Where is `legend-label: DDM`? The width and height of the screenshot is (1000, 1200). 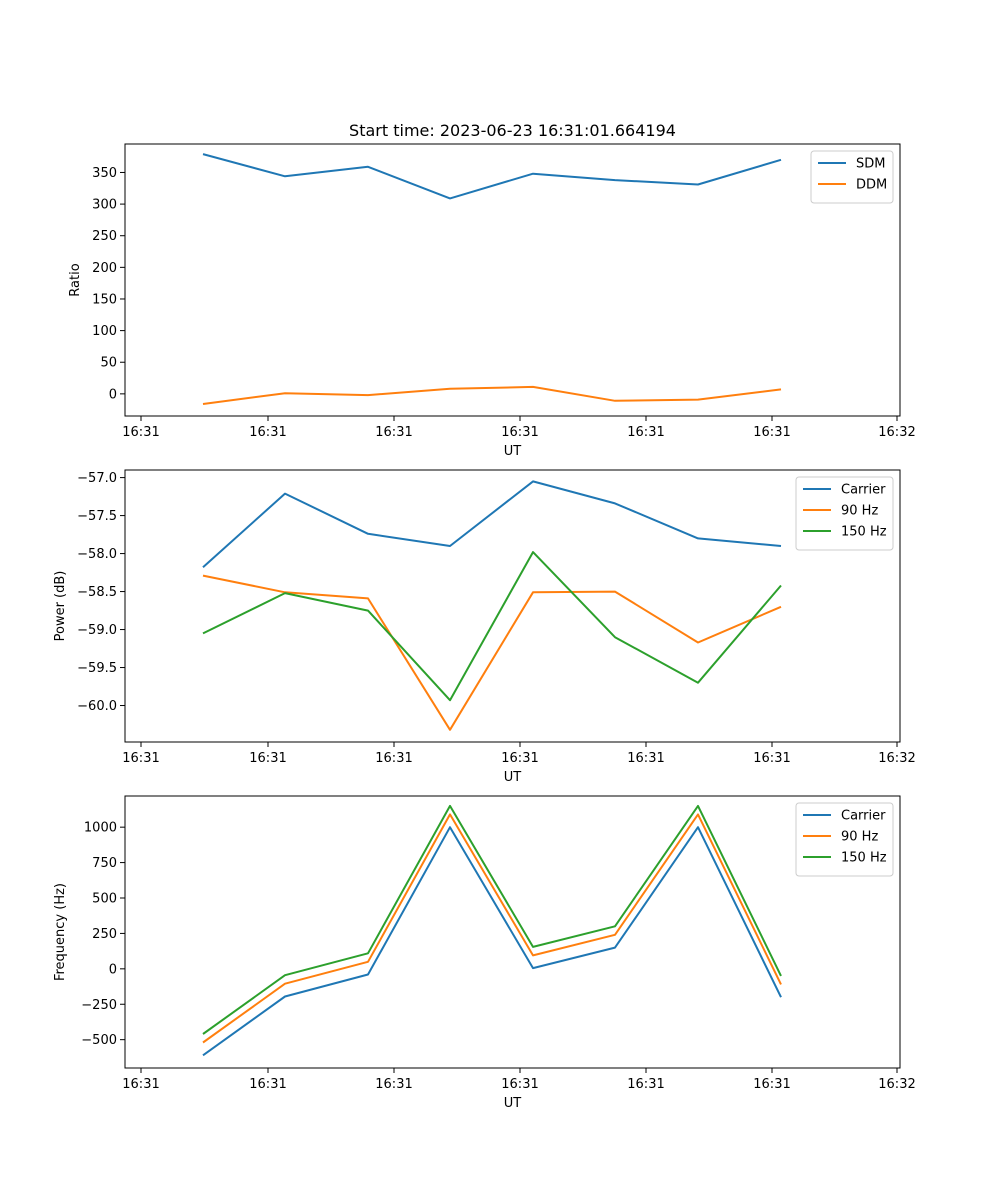
legend-label: DDM is located at coordinates (871, 185).